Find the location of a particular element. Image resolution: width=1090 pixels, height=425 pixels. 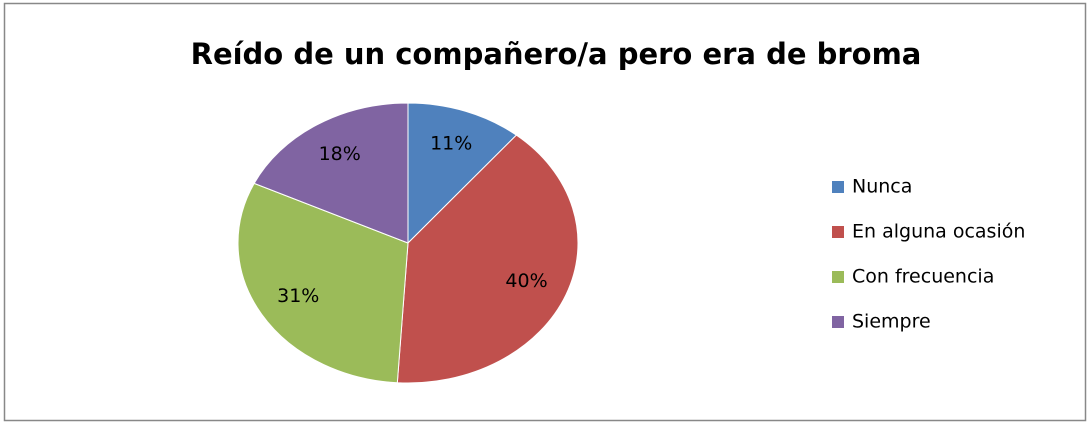

data-label: 18% is located at coordinates (340, 154).